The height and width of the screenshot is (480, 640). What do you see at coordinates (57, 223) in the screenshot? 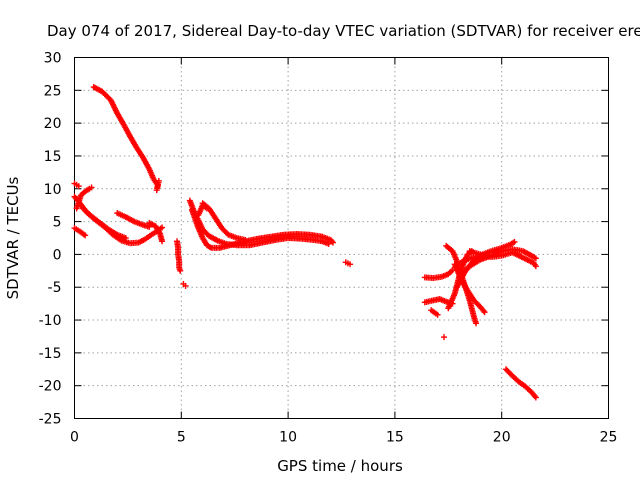
I see `y-tick-label: 5` at bounding box center [57, 223].